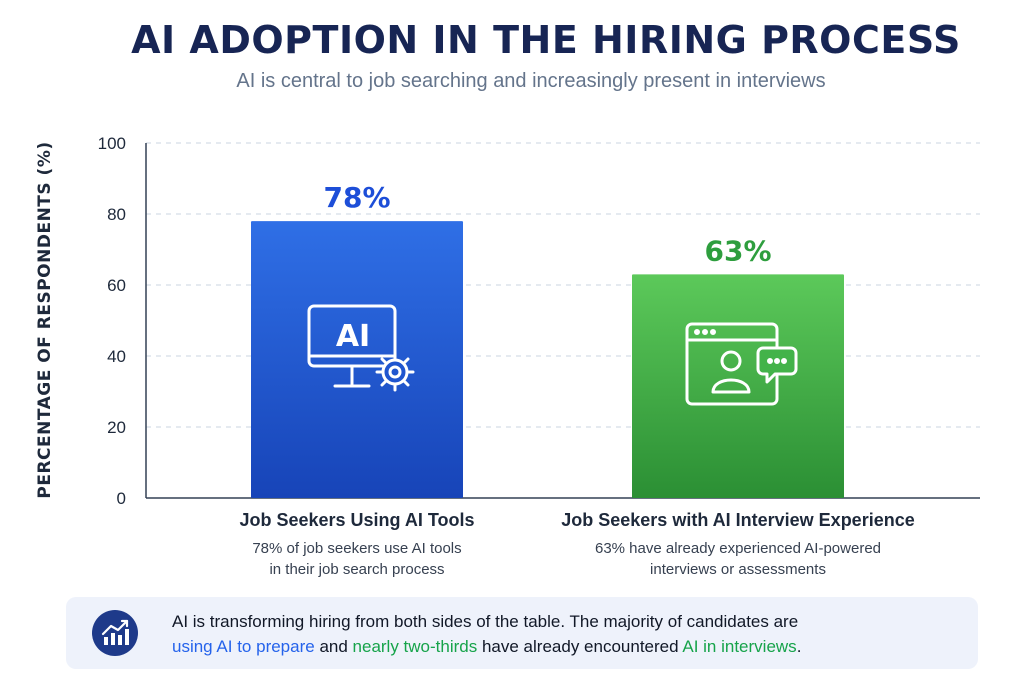 This screenshot has height=683, width=1024. Describe the element at coordinates (737, 250) in the screenshot. I see `bar-value-label: 63%` at that location.